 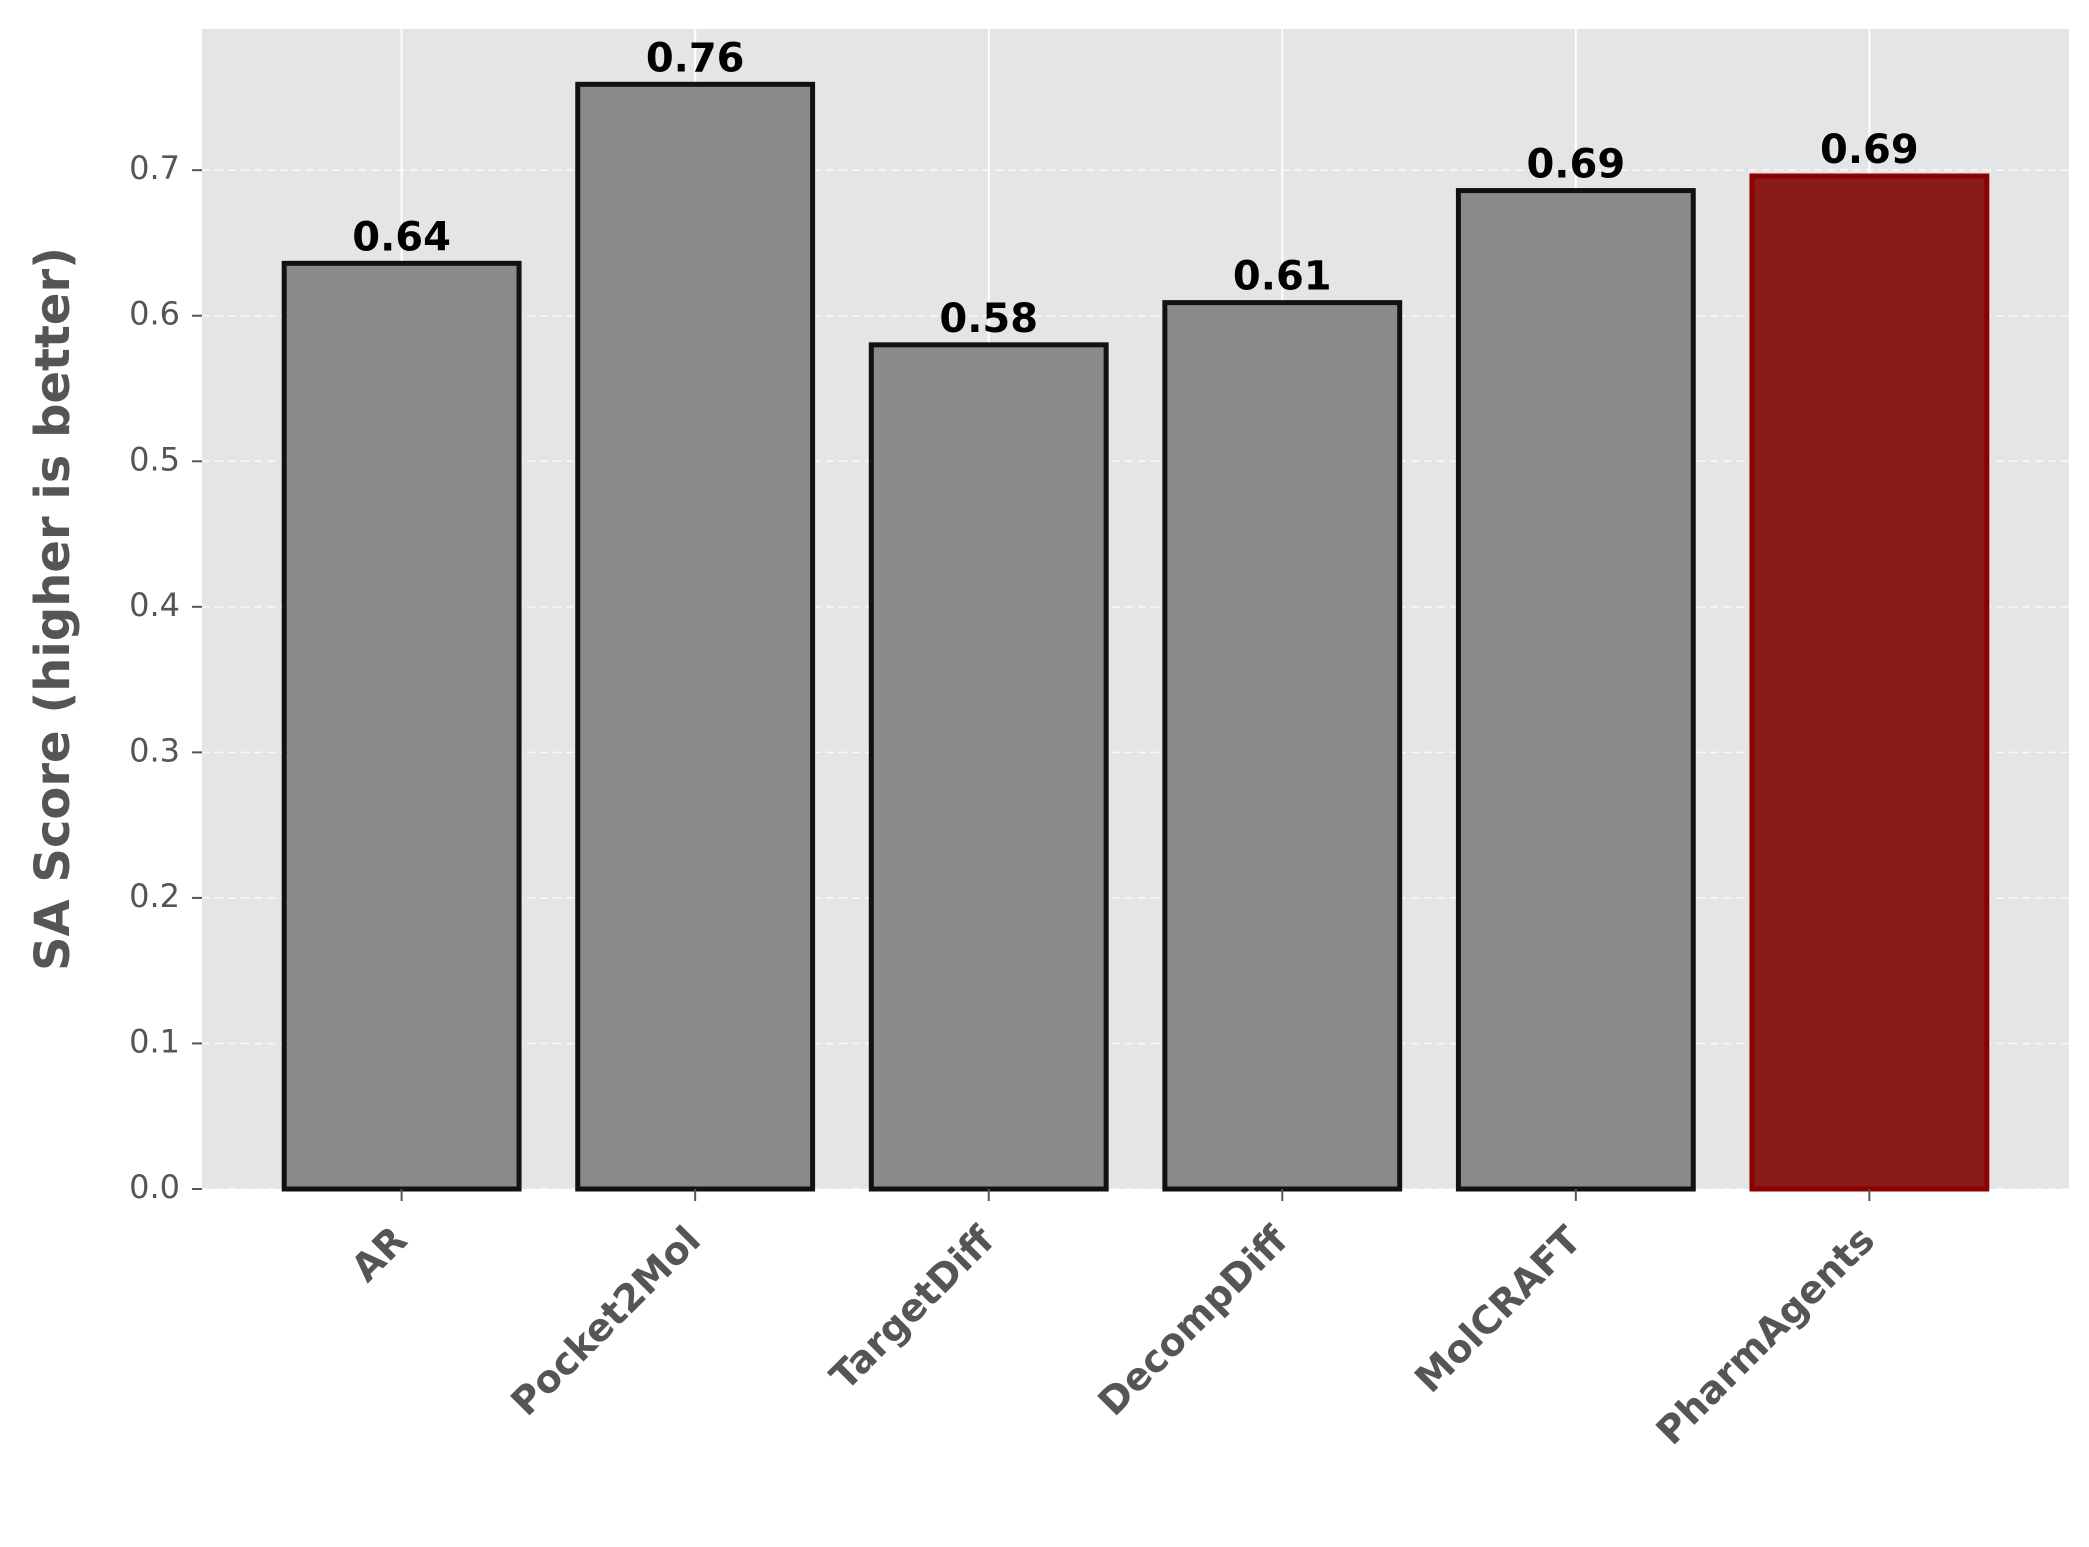 I want to click on x-tick-label: TargetDiff, so click(x=913, y=1308).